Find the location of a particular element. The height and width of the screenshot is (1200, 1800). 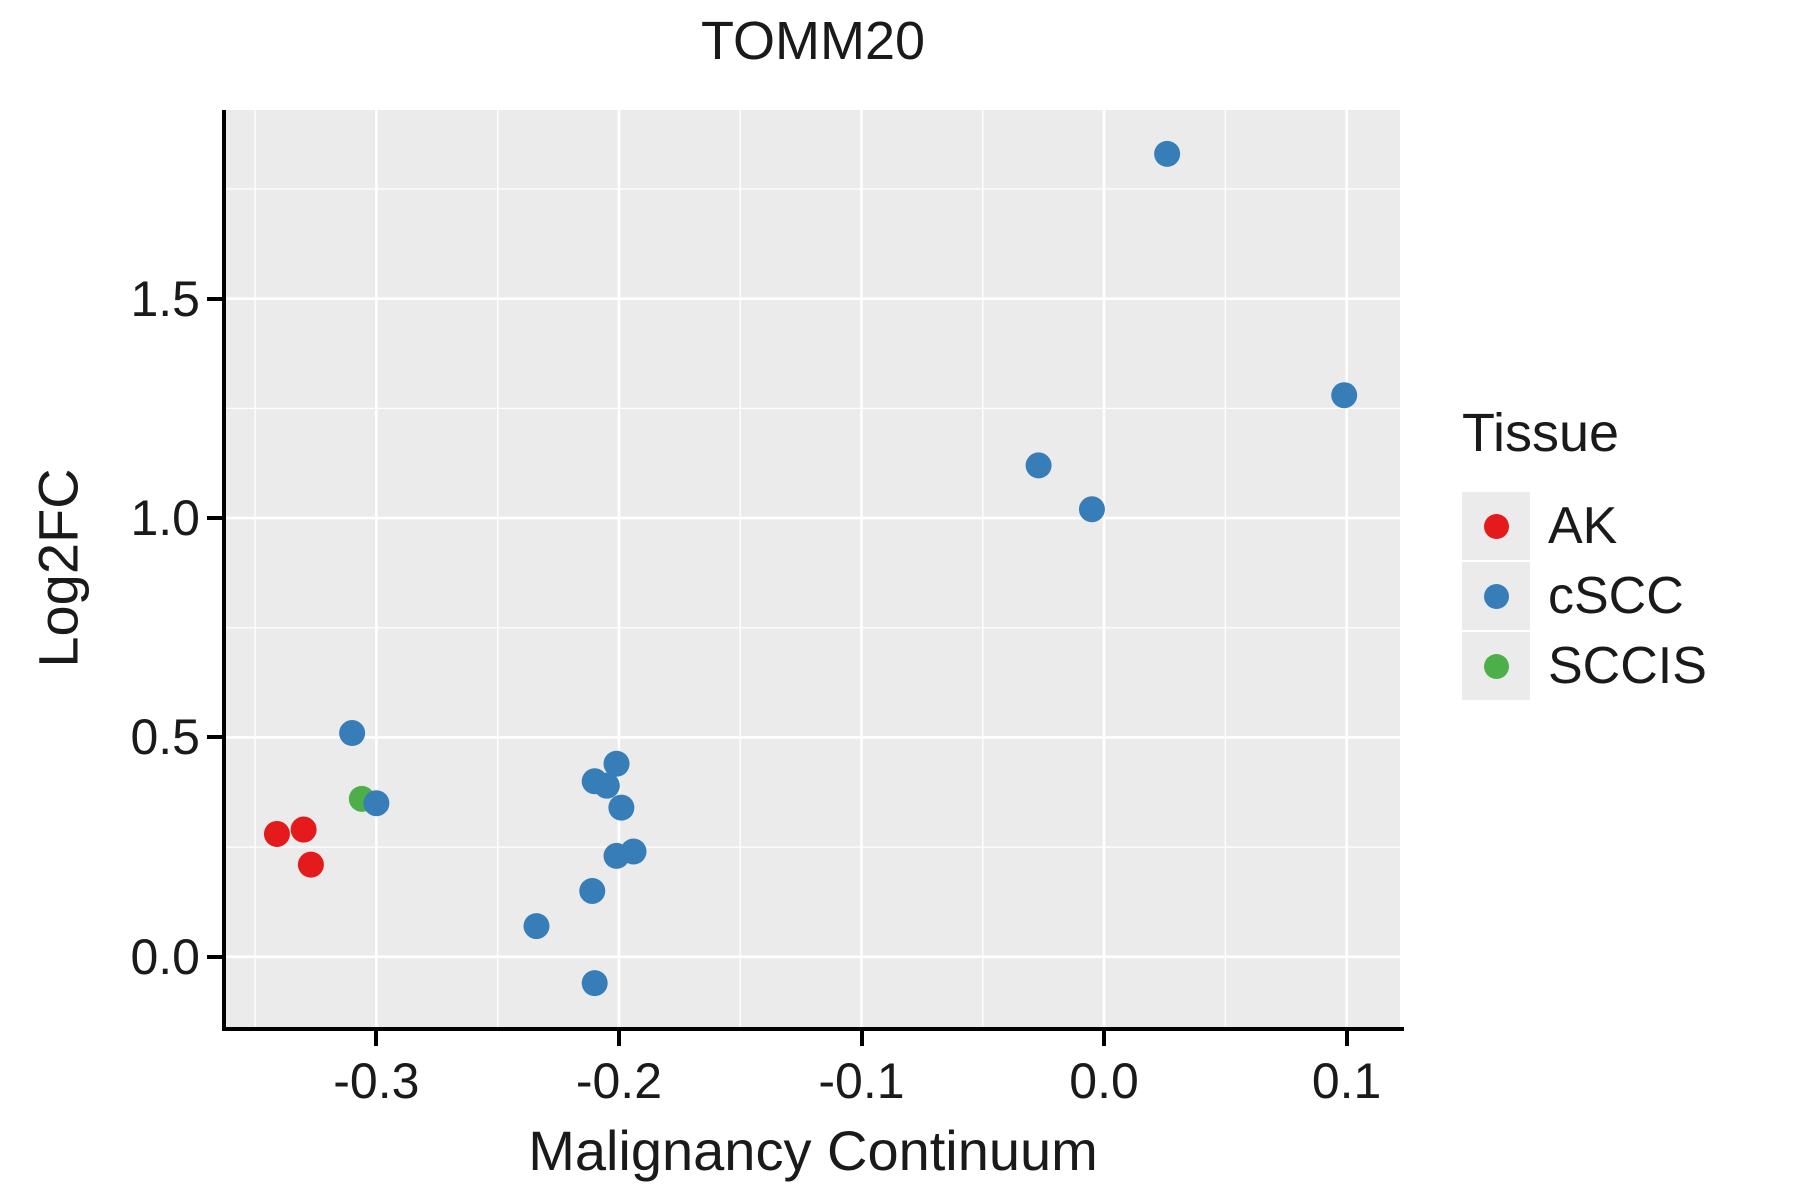

x-tick-label: -0.1 is located at coordinates (861, 1081).